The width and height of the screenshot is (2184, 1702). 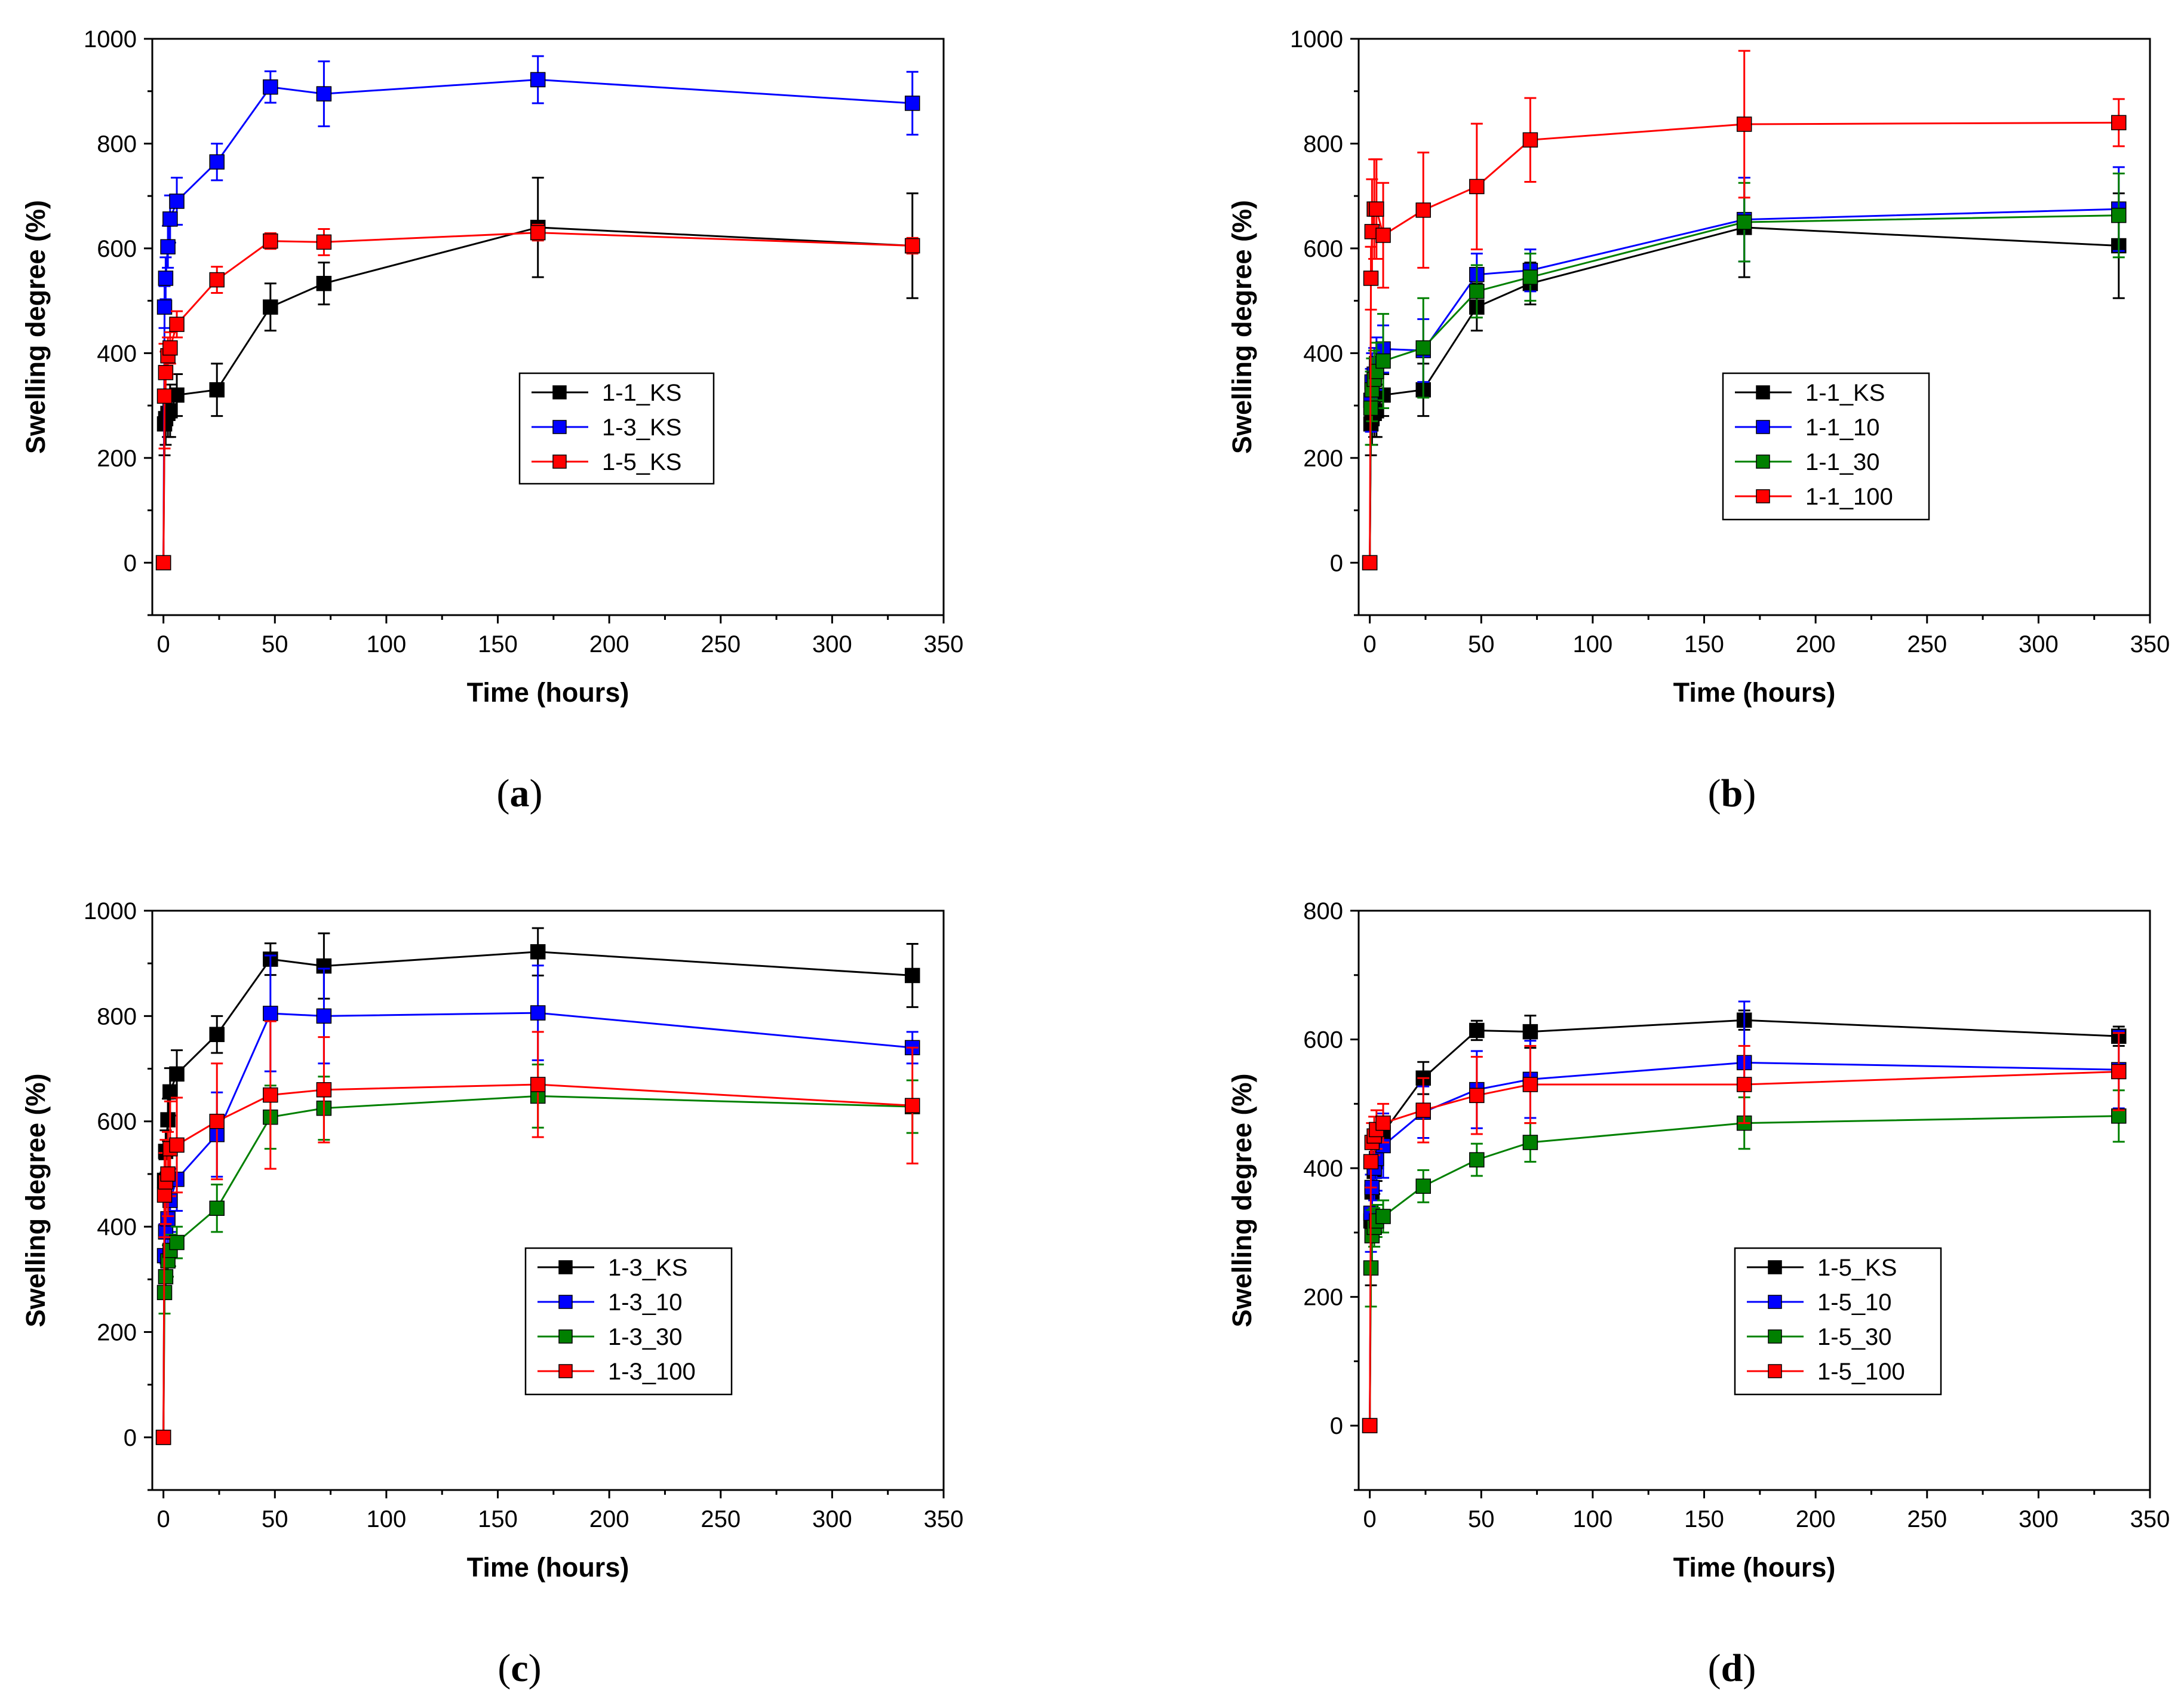 I want to click on x-tick-label: 150, so click(x=498, y=644).